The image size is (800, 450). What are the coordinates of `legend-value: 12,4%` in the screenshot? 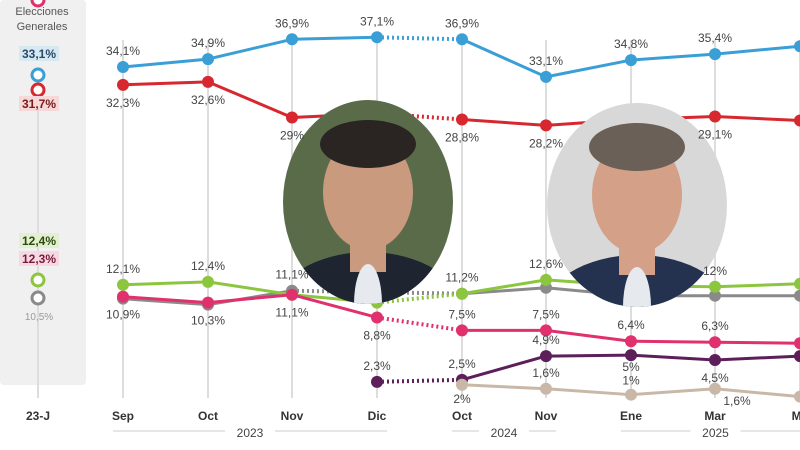 It's located at (39, 241).